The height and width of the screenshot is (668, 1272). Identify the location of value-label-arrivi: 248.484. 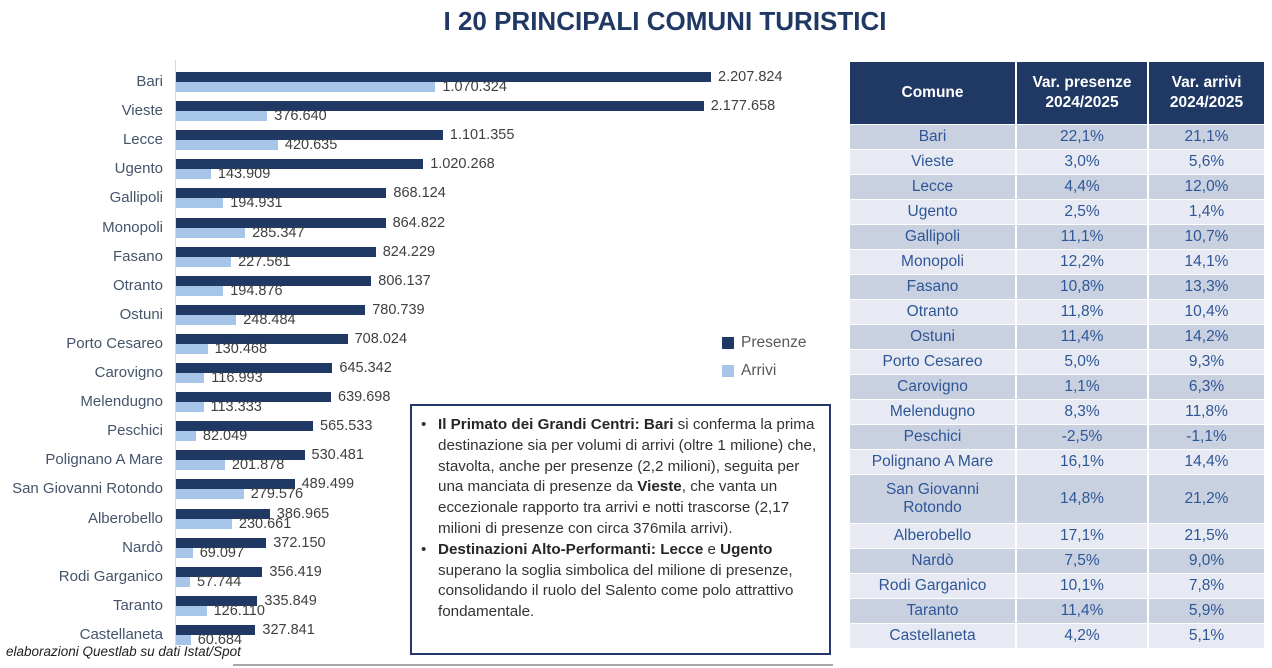
(269, 319).